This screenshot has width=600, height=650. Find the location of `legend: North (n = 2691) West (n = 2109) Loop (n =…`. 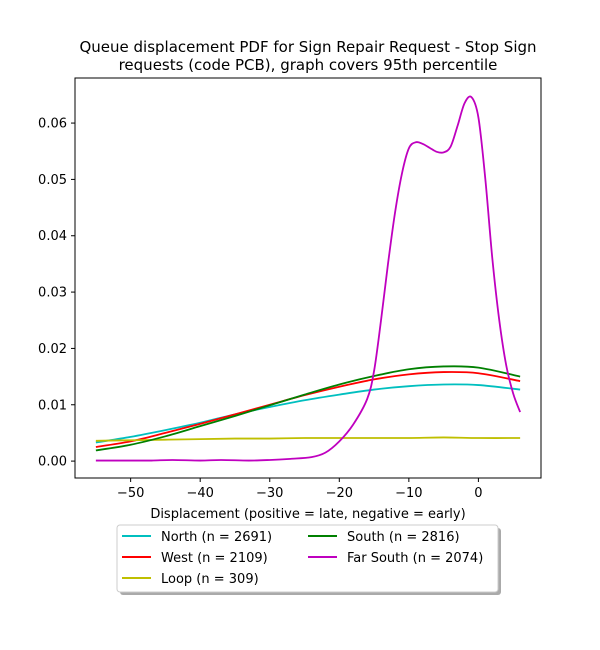

legend: North (n = 2691) West (n = 2109) Loop (n =… is located at coordinates (308, 559).